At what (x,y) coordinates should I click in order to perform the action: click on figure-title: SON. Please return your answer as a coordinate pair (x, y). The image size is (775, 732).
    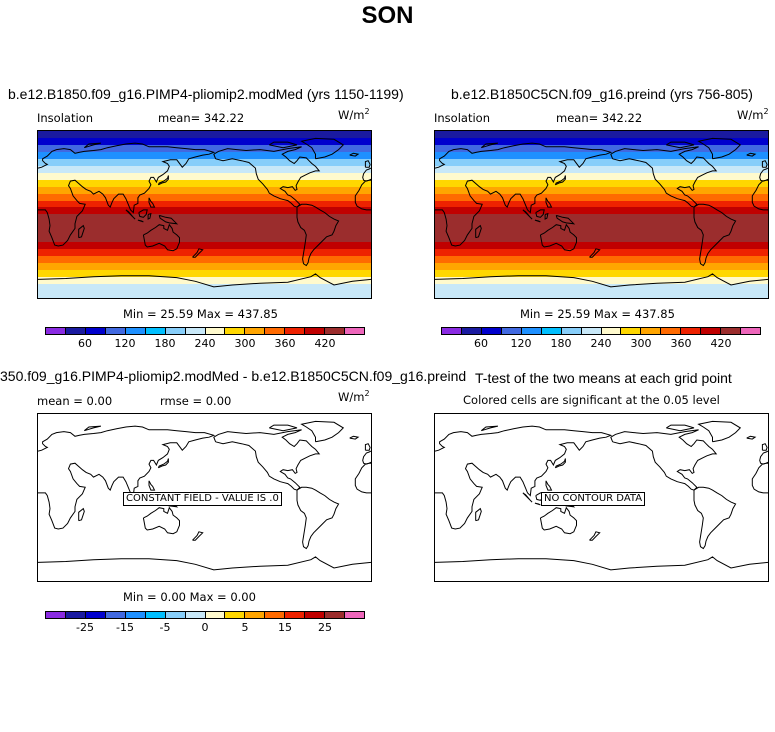
    Looking at the image, I should click on (387, 15).